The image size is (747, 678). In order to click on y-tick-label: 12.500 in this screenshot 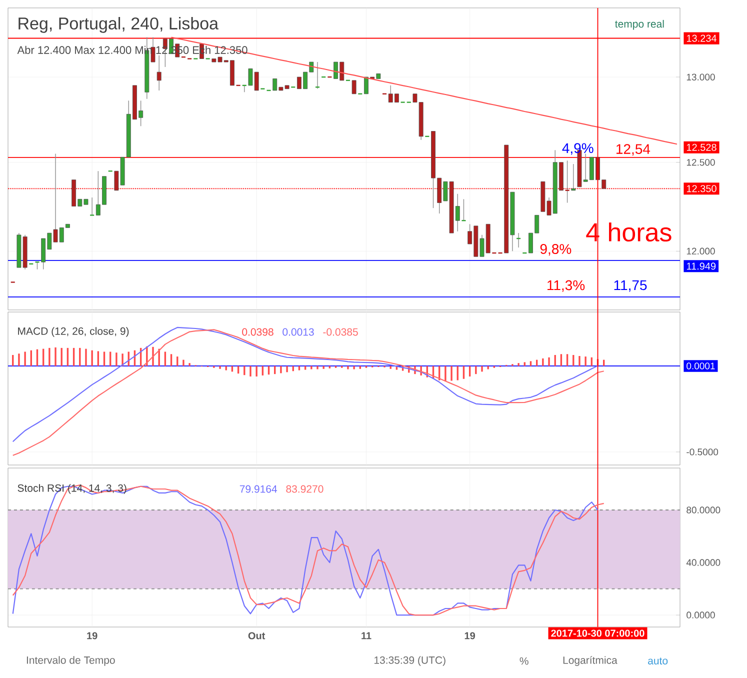, I will do `click(700, 162)`.